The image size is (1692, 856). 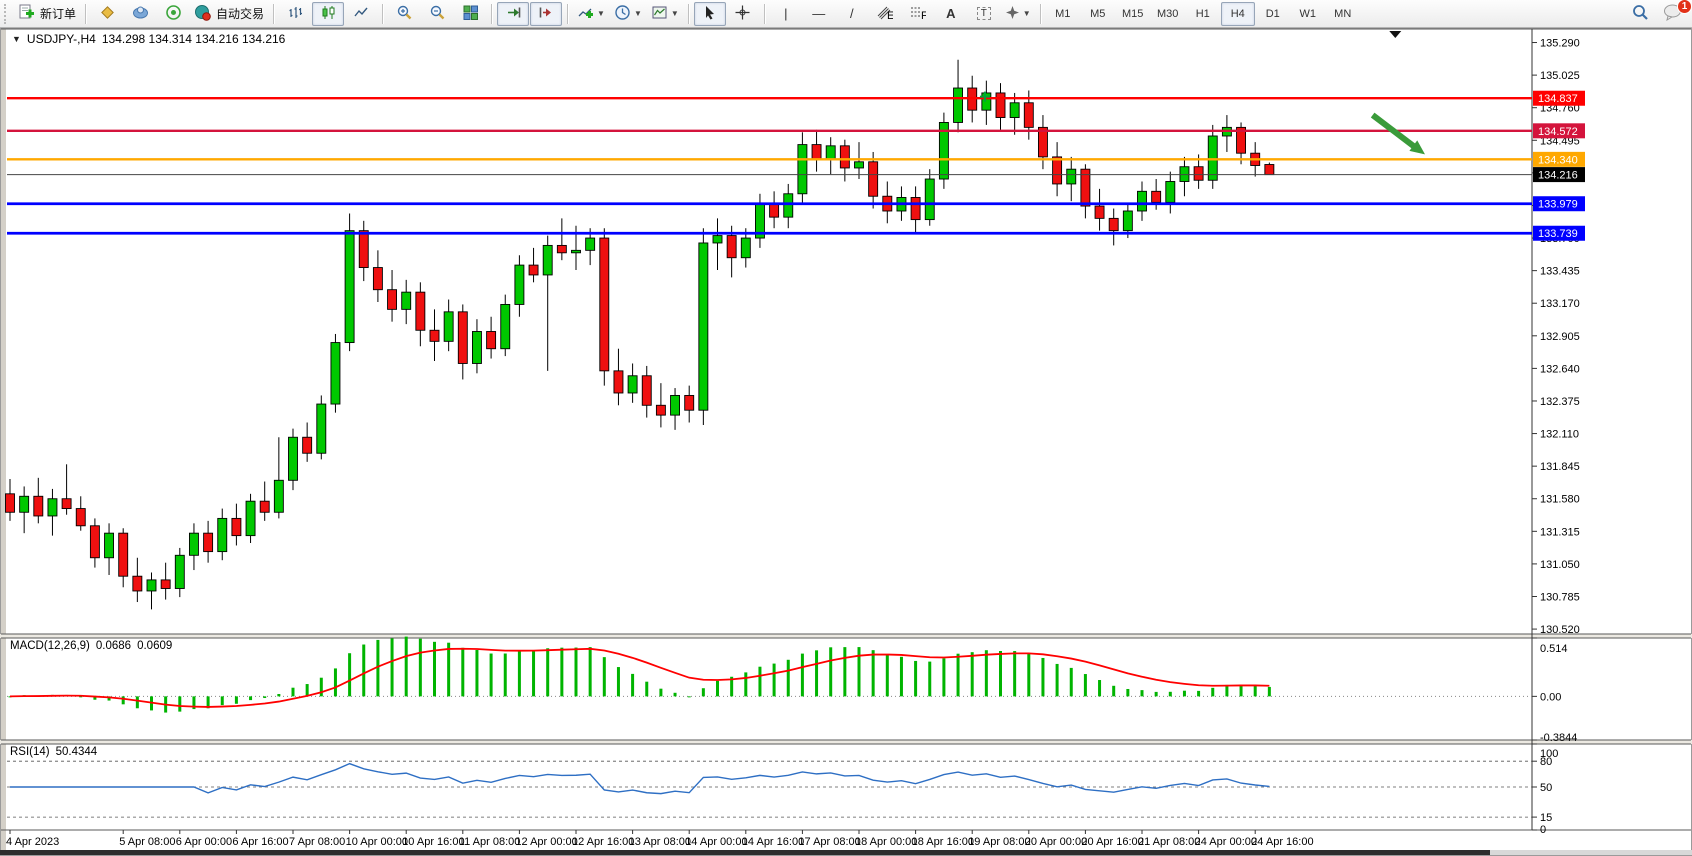 What do you see at coordinates (852, 14) in the screenshot?
I see `trendline-button: /` at bounding box center [852, 14].